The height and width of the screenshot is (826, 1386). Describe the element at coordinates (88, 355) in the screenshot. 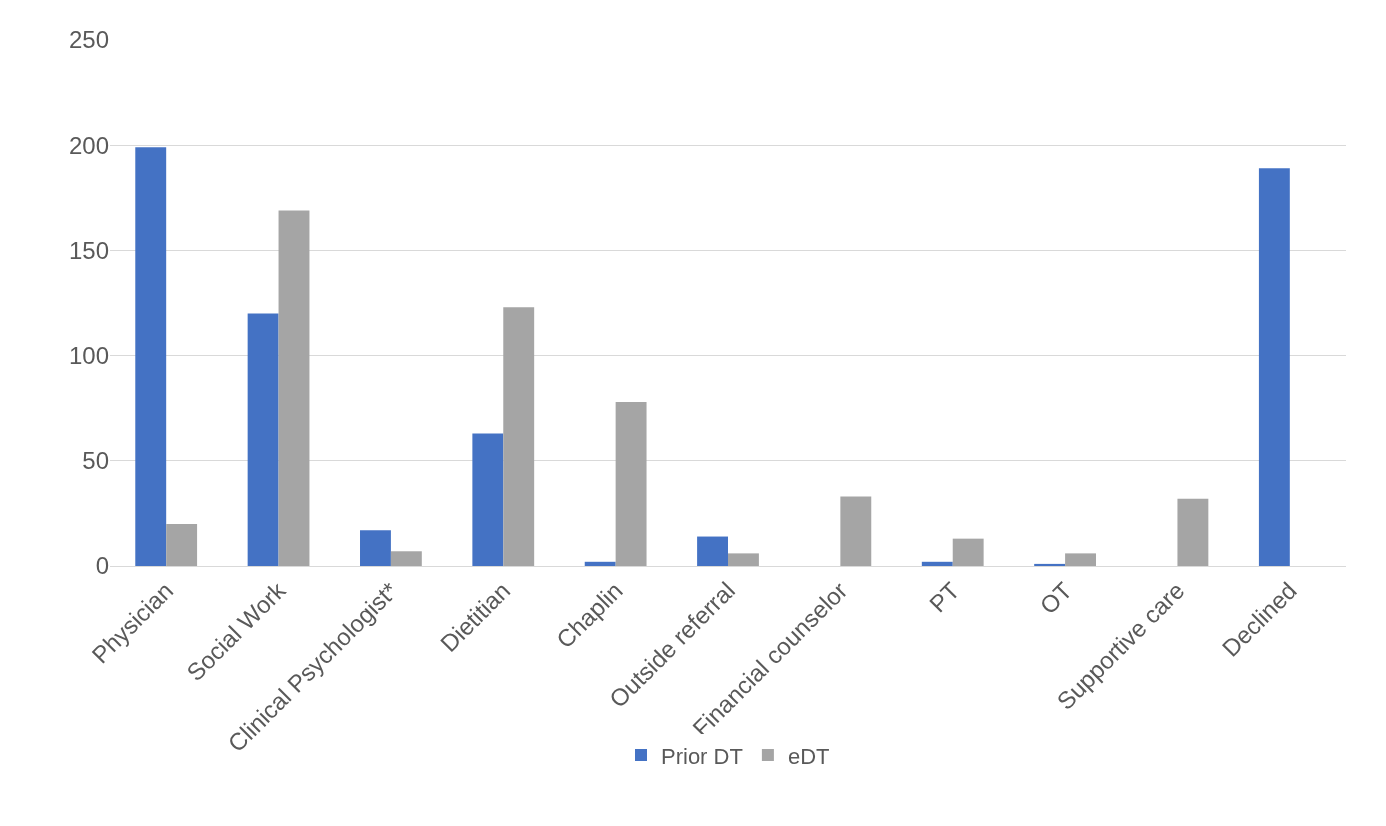

I see `y-tick-label: 100` at that location.